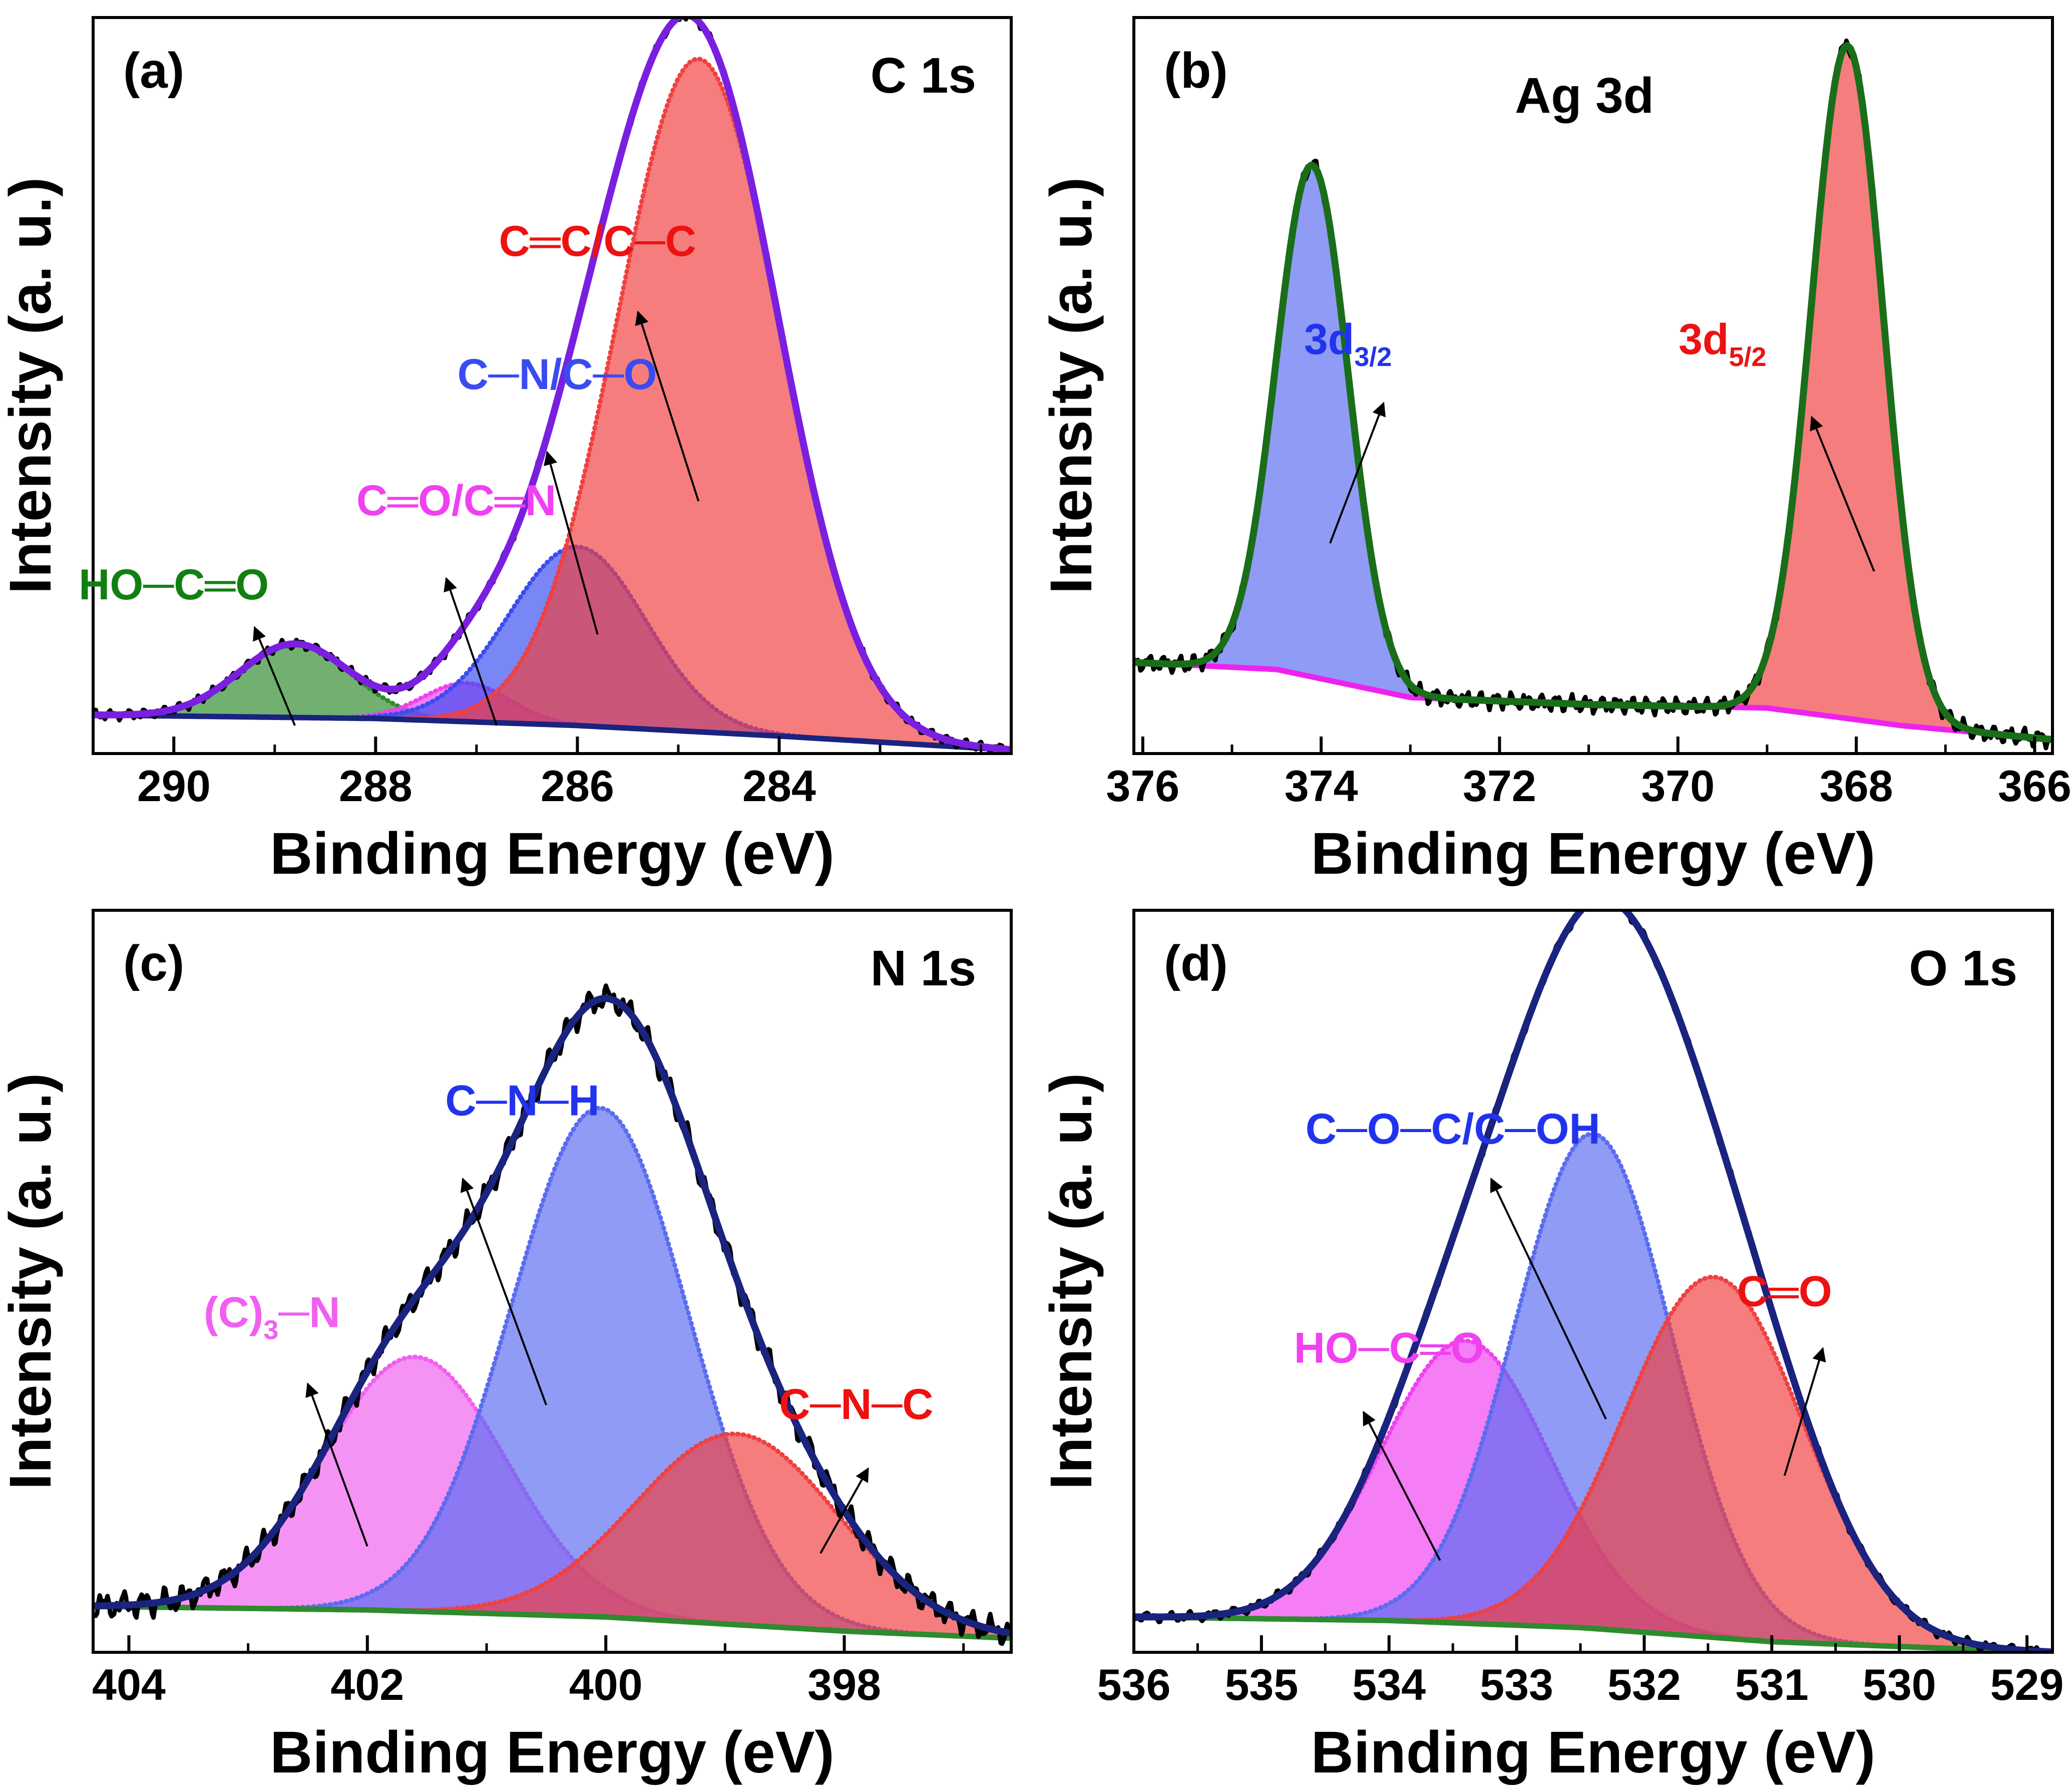  What do you see at coordinates (1857, 786) in the screenshot?
I see `x-tick-label: 368` at bounding box center [1857, 786].